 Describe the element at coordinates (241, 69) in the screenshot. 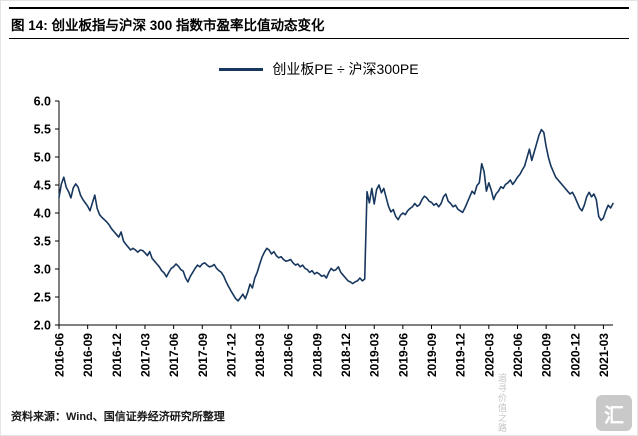

I see `legend-line-swatch` at that location.